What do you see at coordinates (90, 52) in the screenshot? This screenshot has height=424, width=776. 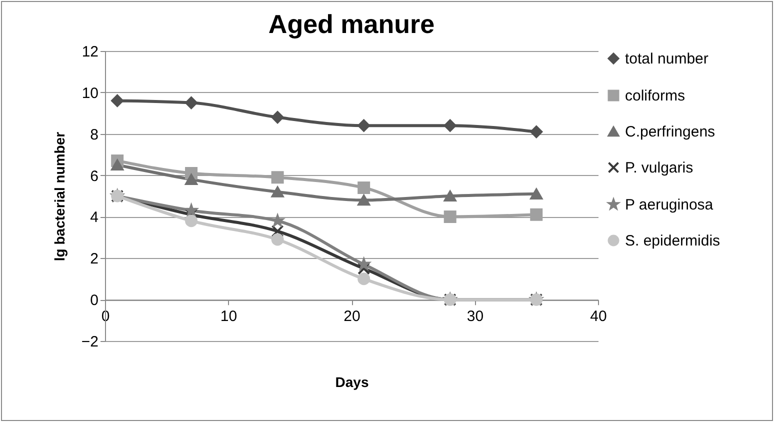 I see `y-tick-label: 12` at bounding box center [90, 52].